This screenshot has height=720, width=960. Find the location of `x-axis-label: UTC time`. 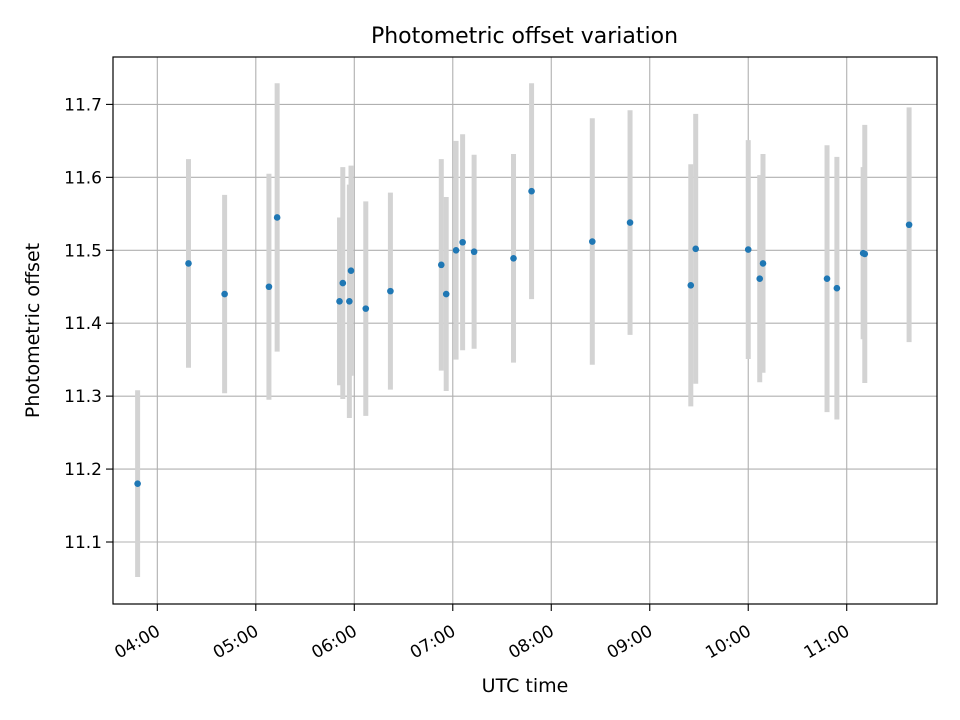

x-axis-label: UTC time is located at coordinates (525, 686).